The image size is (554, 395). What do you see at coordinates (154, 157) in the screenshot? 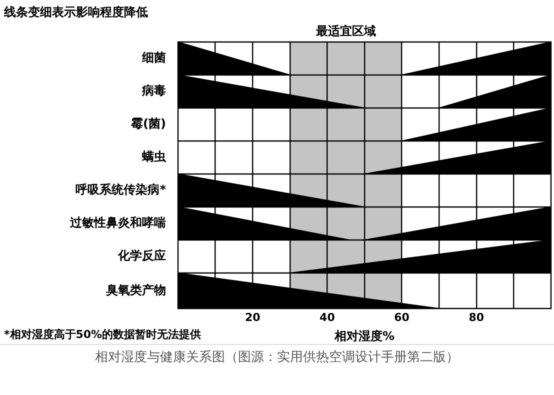
I see `y-axis-title: 螨虫` at bounding box center [154, 157].